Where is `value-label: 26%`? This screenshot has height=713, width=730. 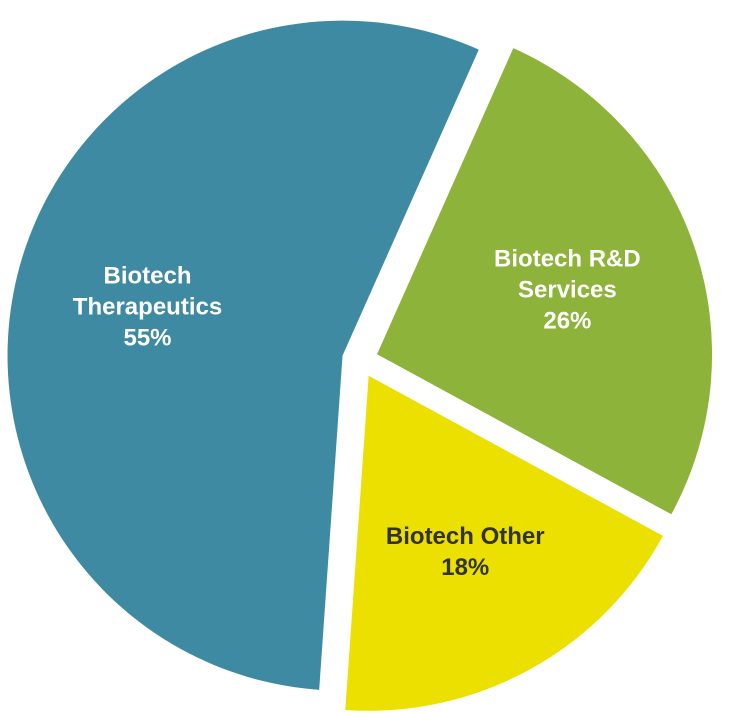
value-label: 26% is located at coordinates (567, 321).